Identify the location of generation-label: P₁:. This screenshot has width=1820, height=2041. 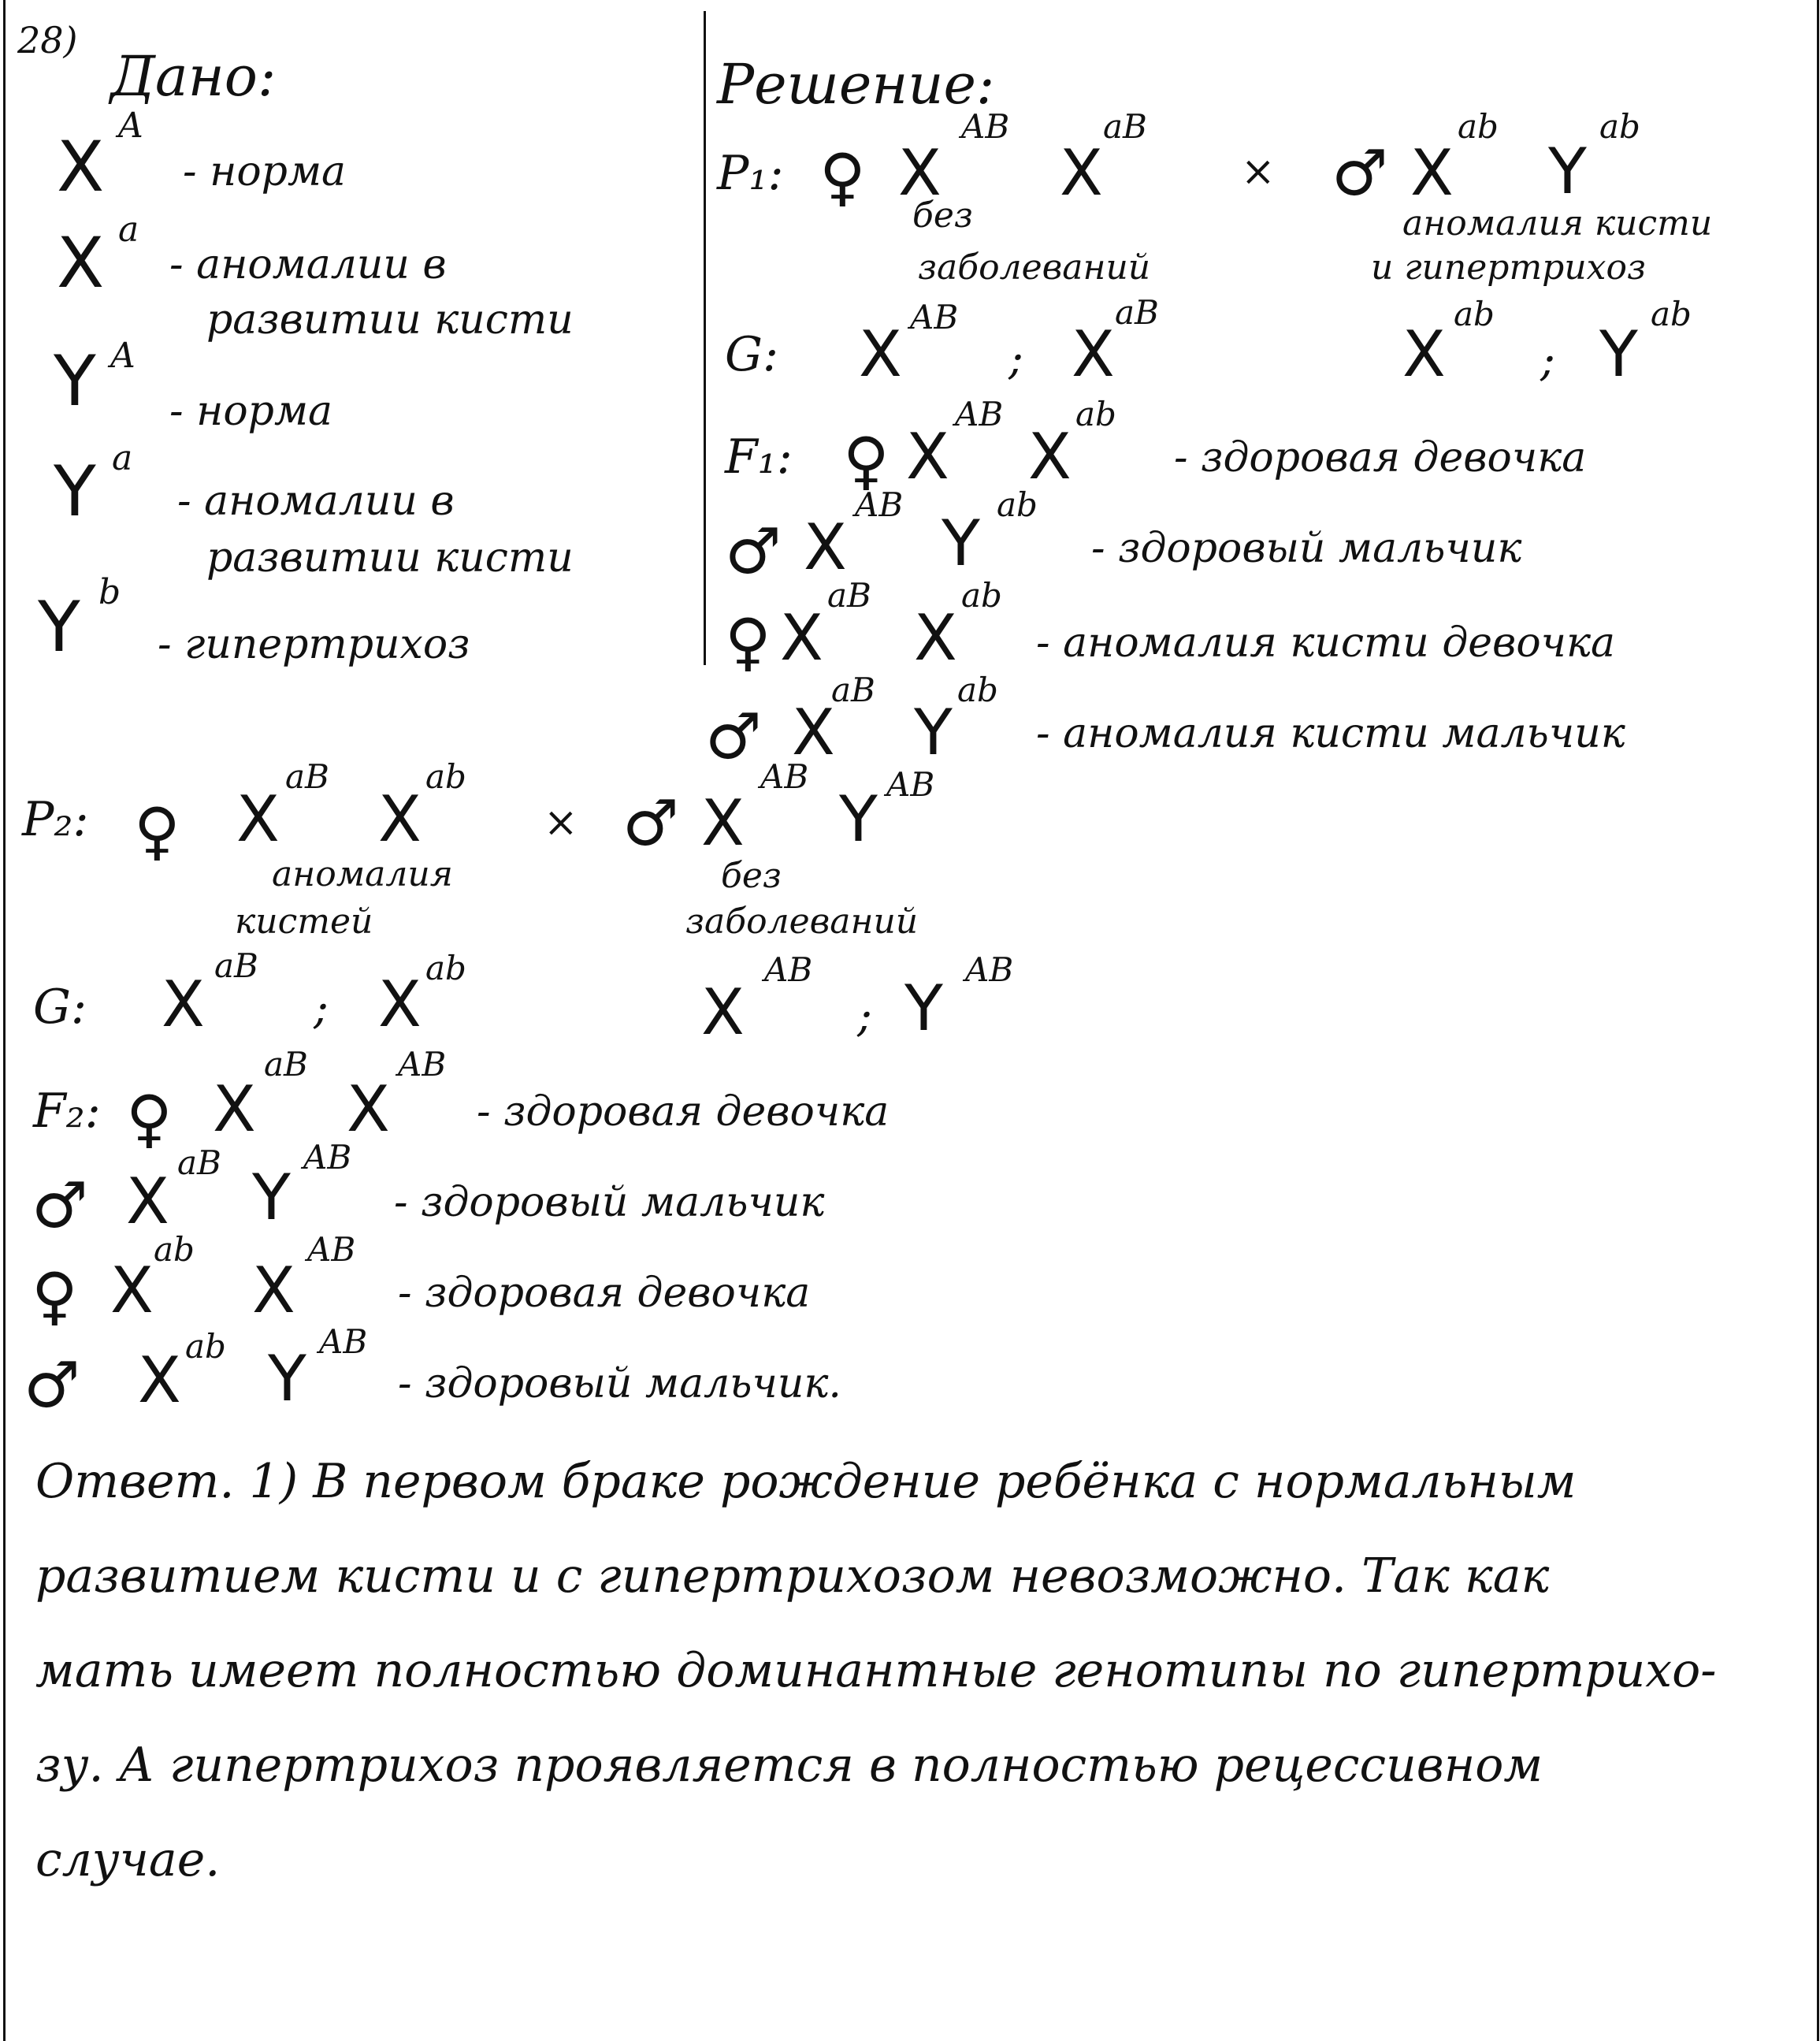
(750, 173).